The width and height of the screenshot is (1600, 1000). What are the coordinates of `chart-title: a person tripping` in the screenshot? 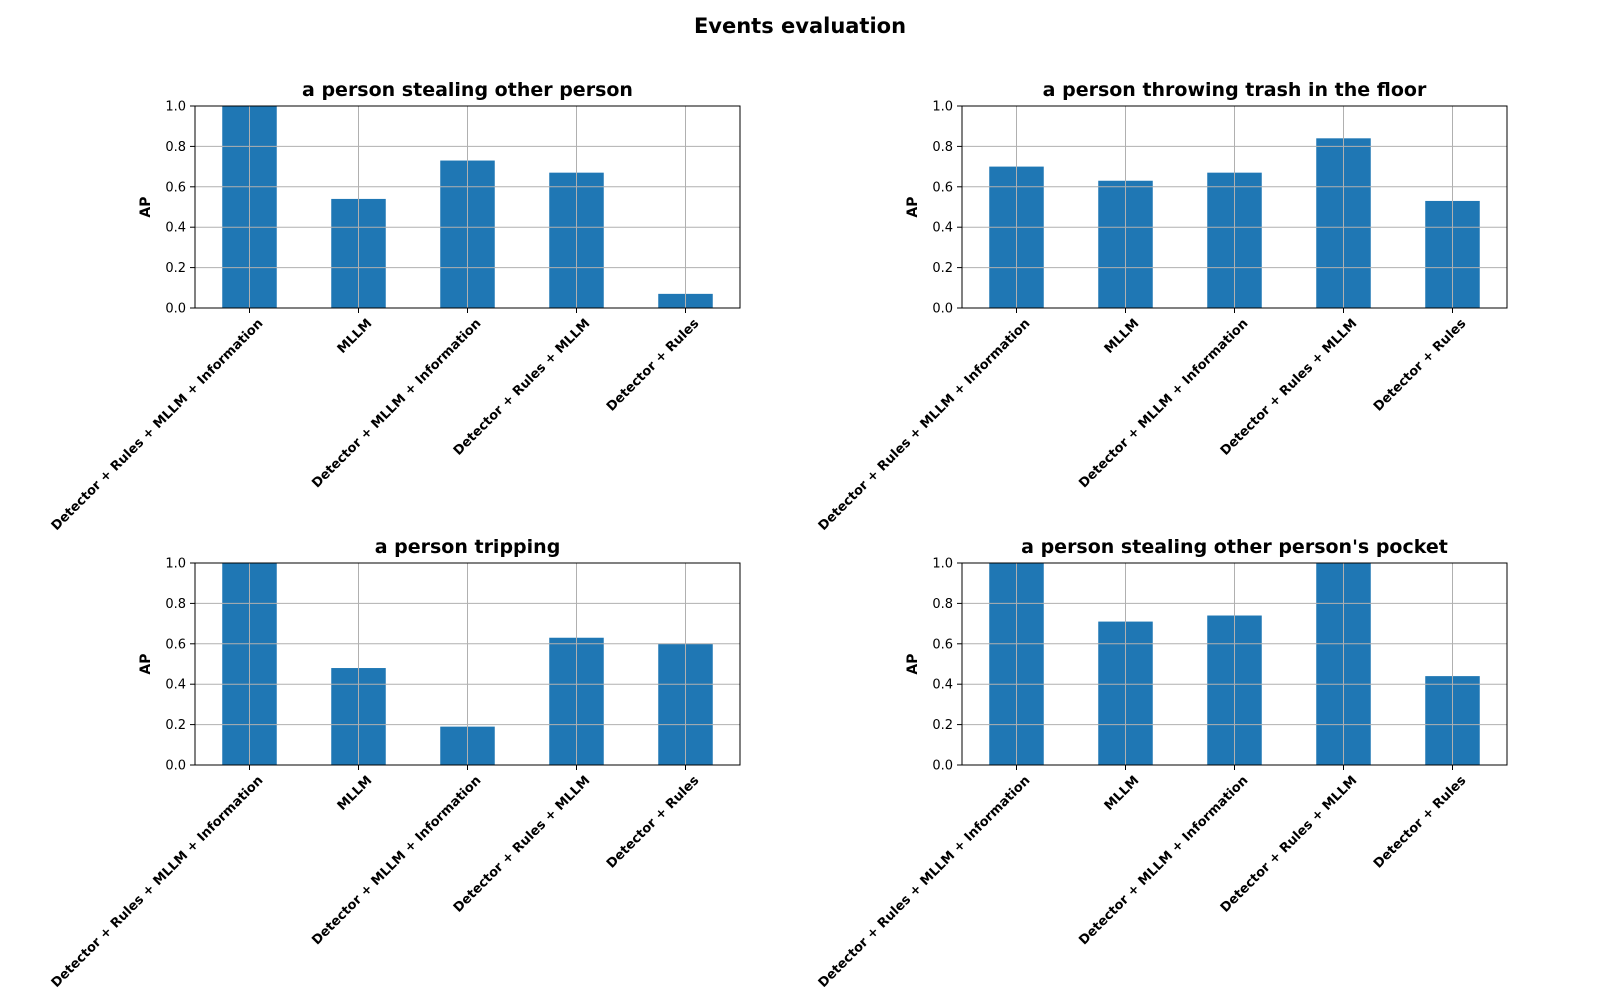 It's located at (468, 547).